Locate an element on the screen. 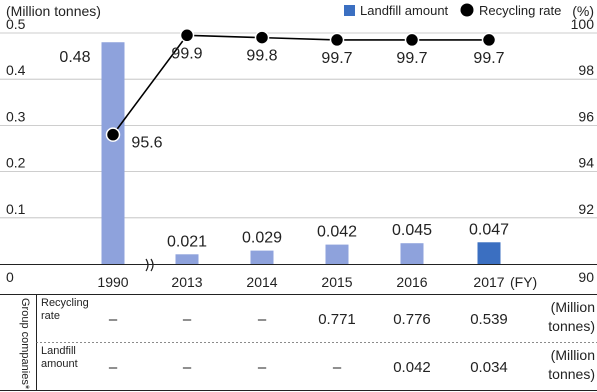 Image resolution: width=597 pixels, height=392 pixels. table-row-label-line2: amount is located at coordinates (59, 364).